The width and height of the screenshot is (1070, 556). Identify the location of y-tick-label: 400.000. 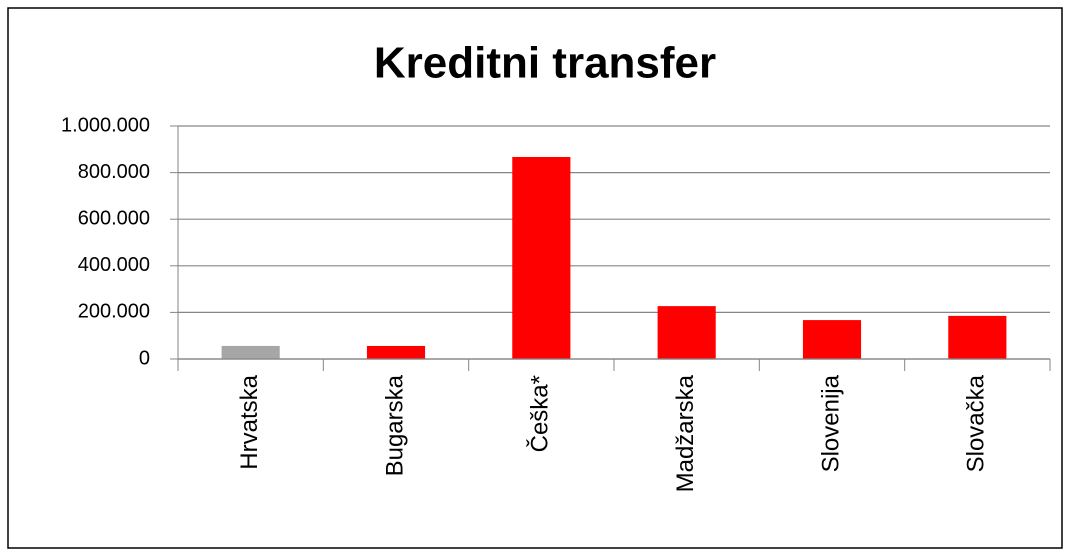
(114, 265).